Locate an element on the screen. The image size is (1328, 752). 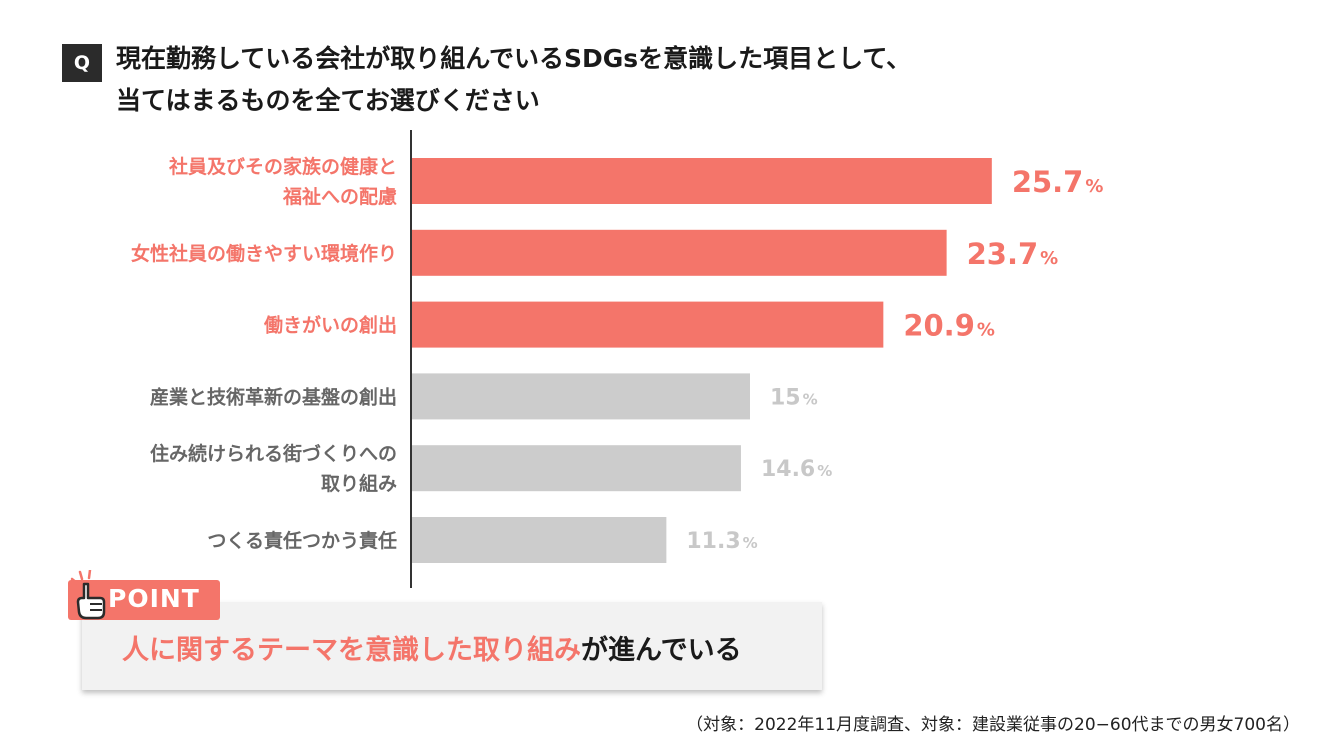
value-label-4: 15% is located at coordinates (794, 397).